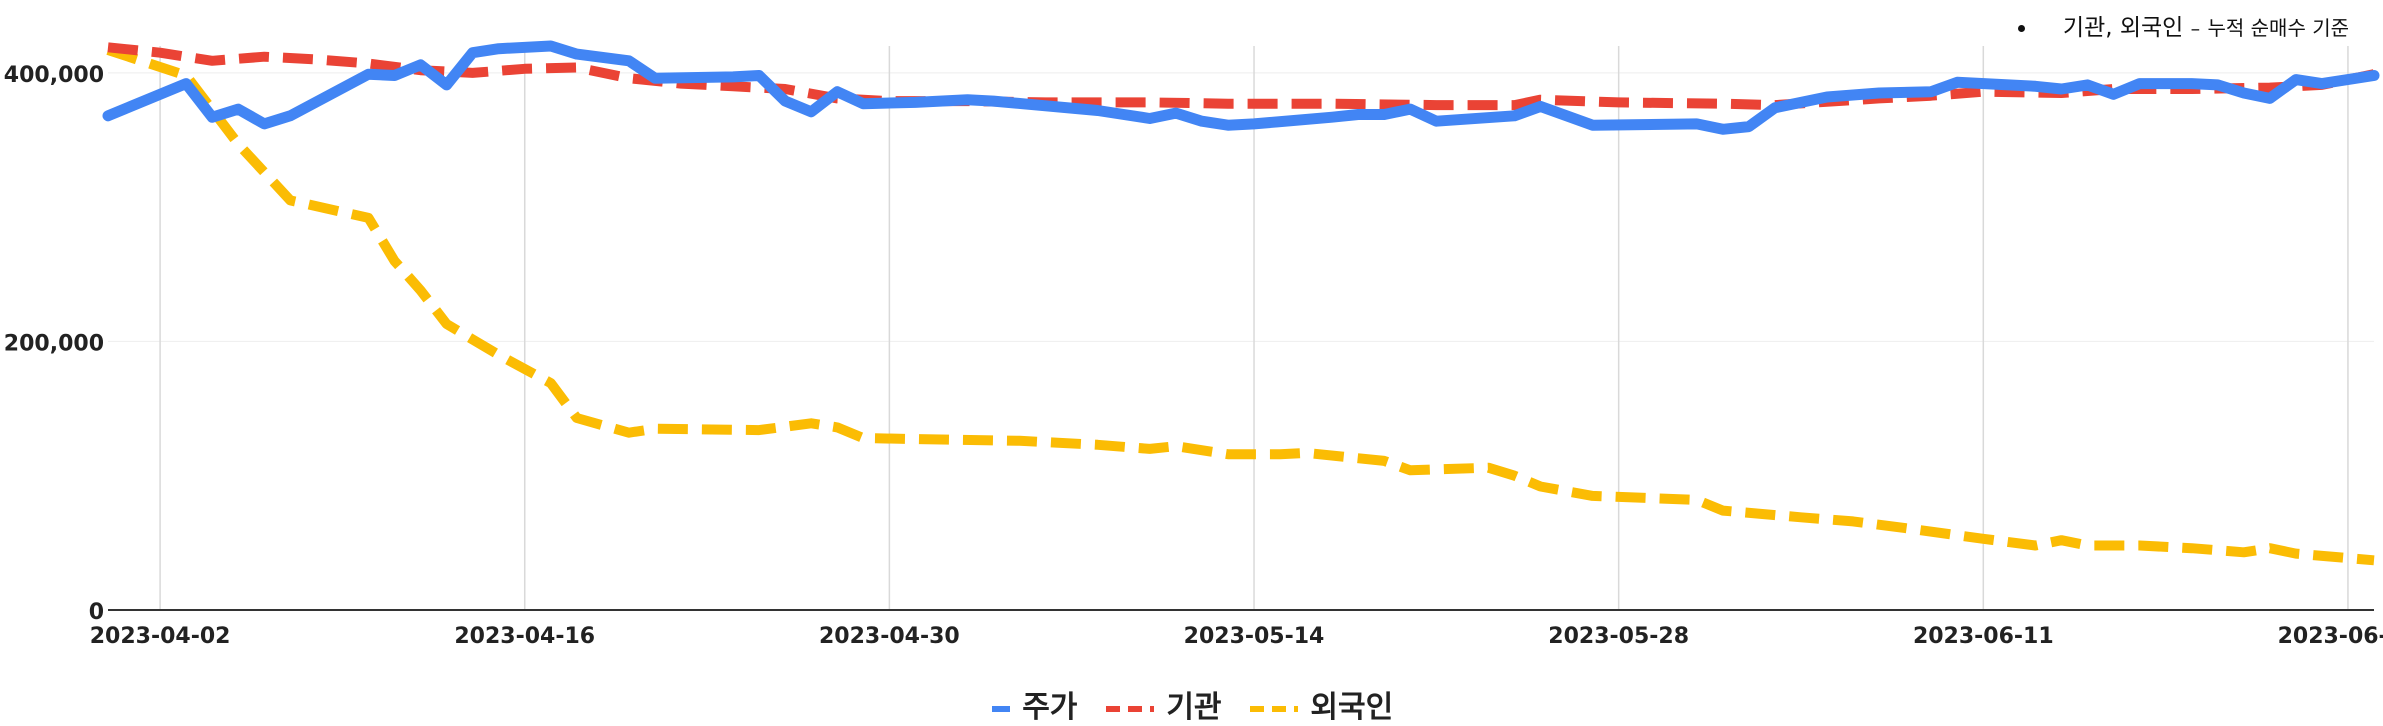 This screenshot has width=2383, height=726. I want to click on legend-label-institution: 기관, so click(1194, 707).